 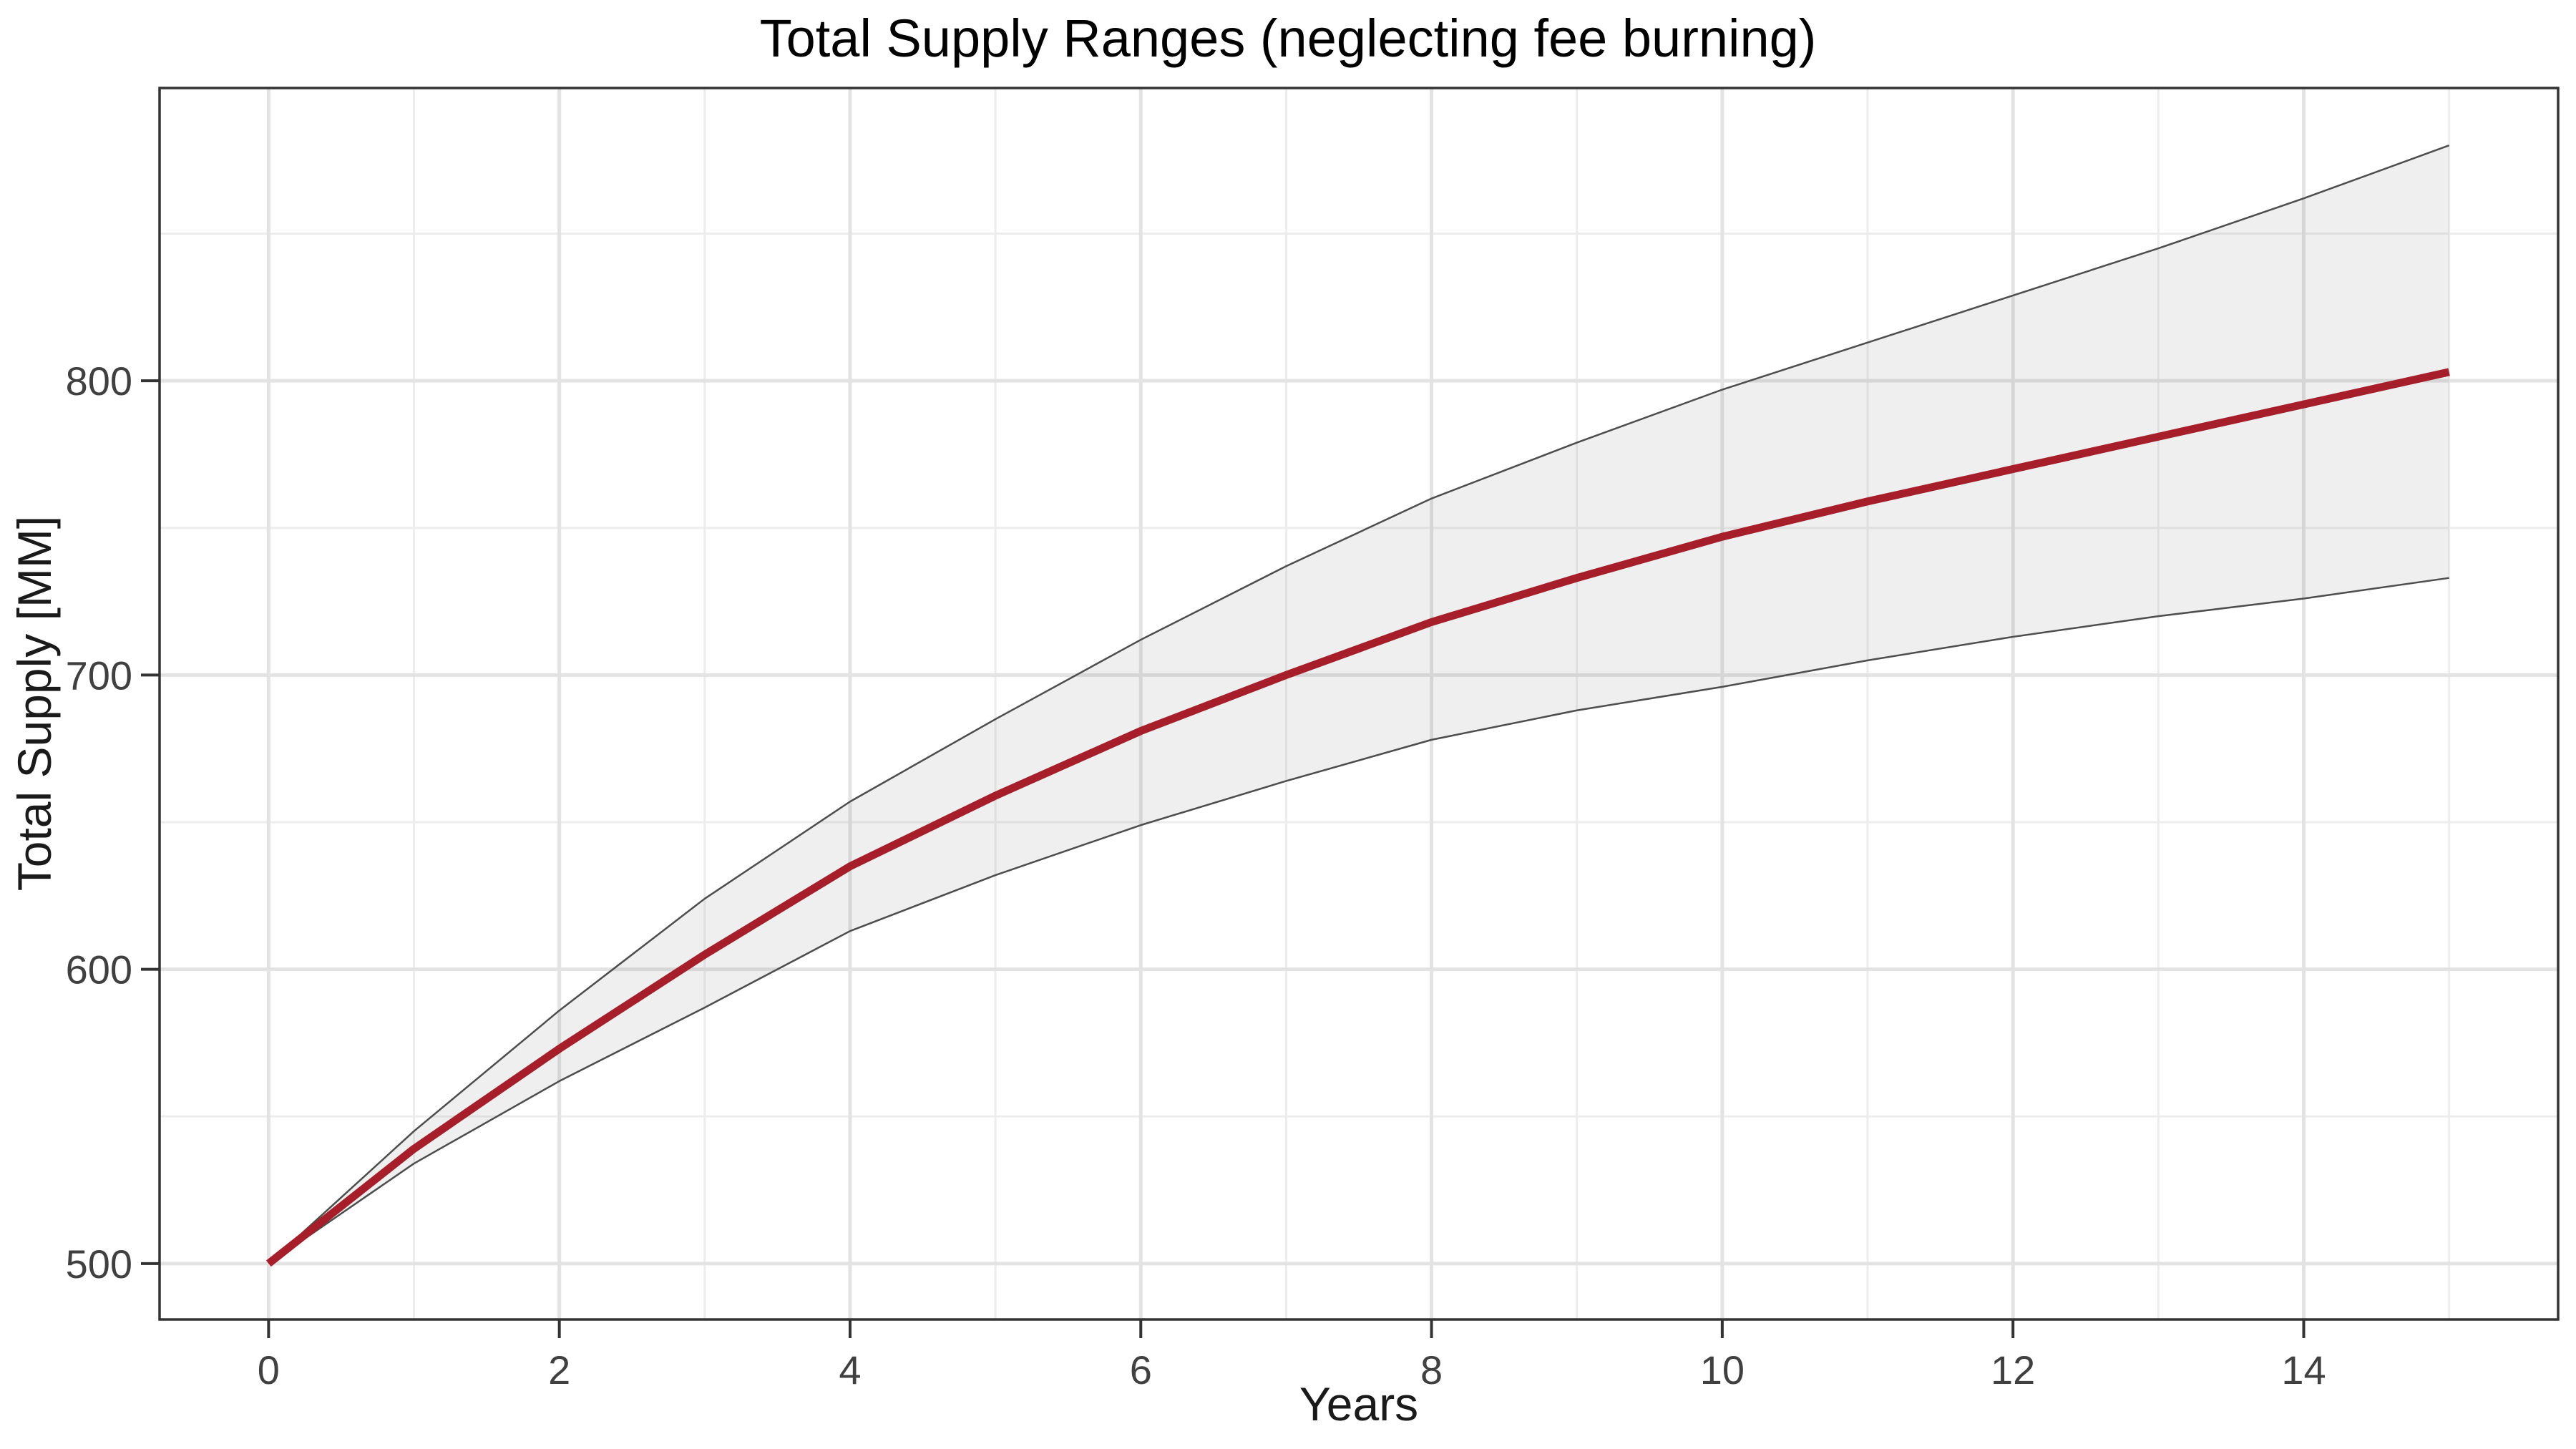 What do you see at coordinates (2013, 1369) in the screenshot?
I see `x-tick-label: 12` at bounding box center [2013, 1369].